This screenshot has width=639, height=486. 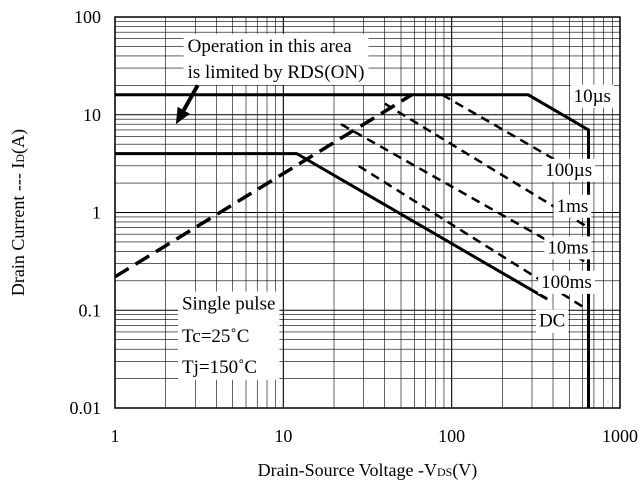 I want to click on curve-label: DC, so click(x=552, y=321).